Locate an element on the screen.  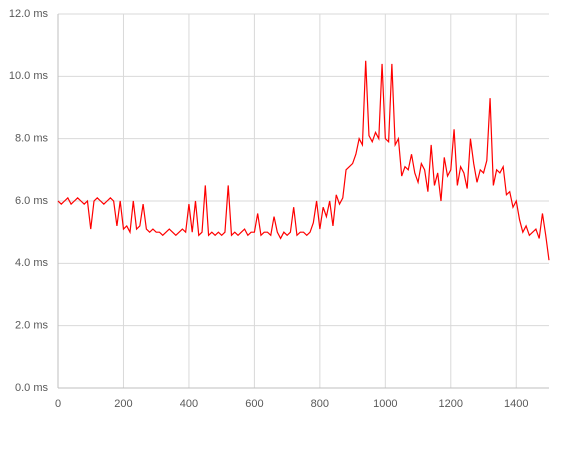
x-tick-label: 800 is located at coordinates (320, 404).